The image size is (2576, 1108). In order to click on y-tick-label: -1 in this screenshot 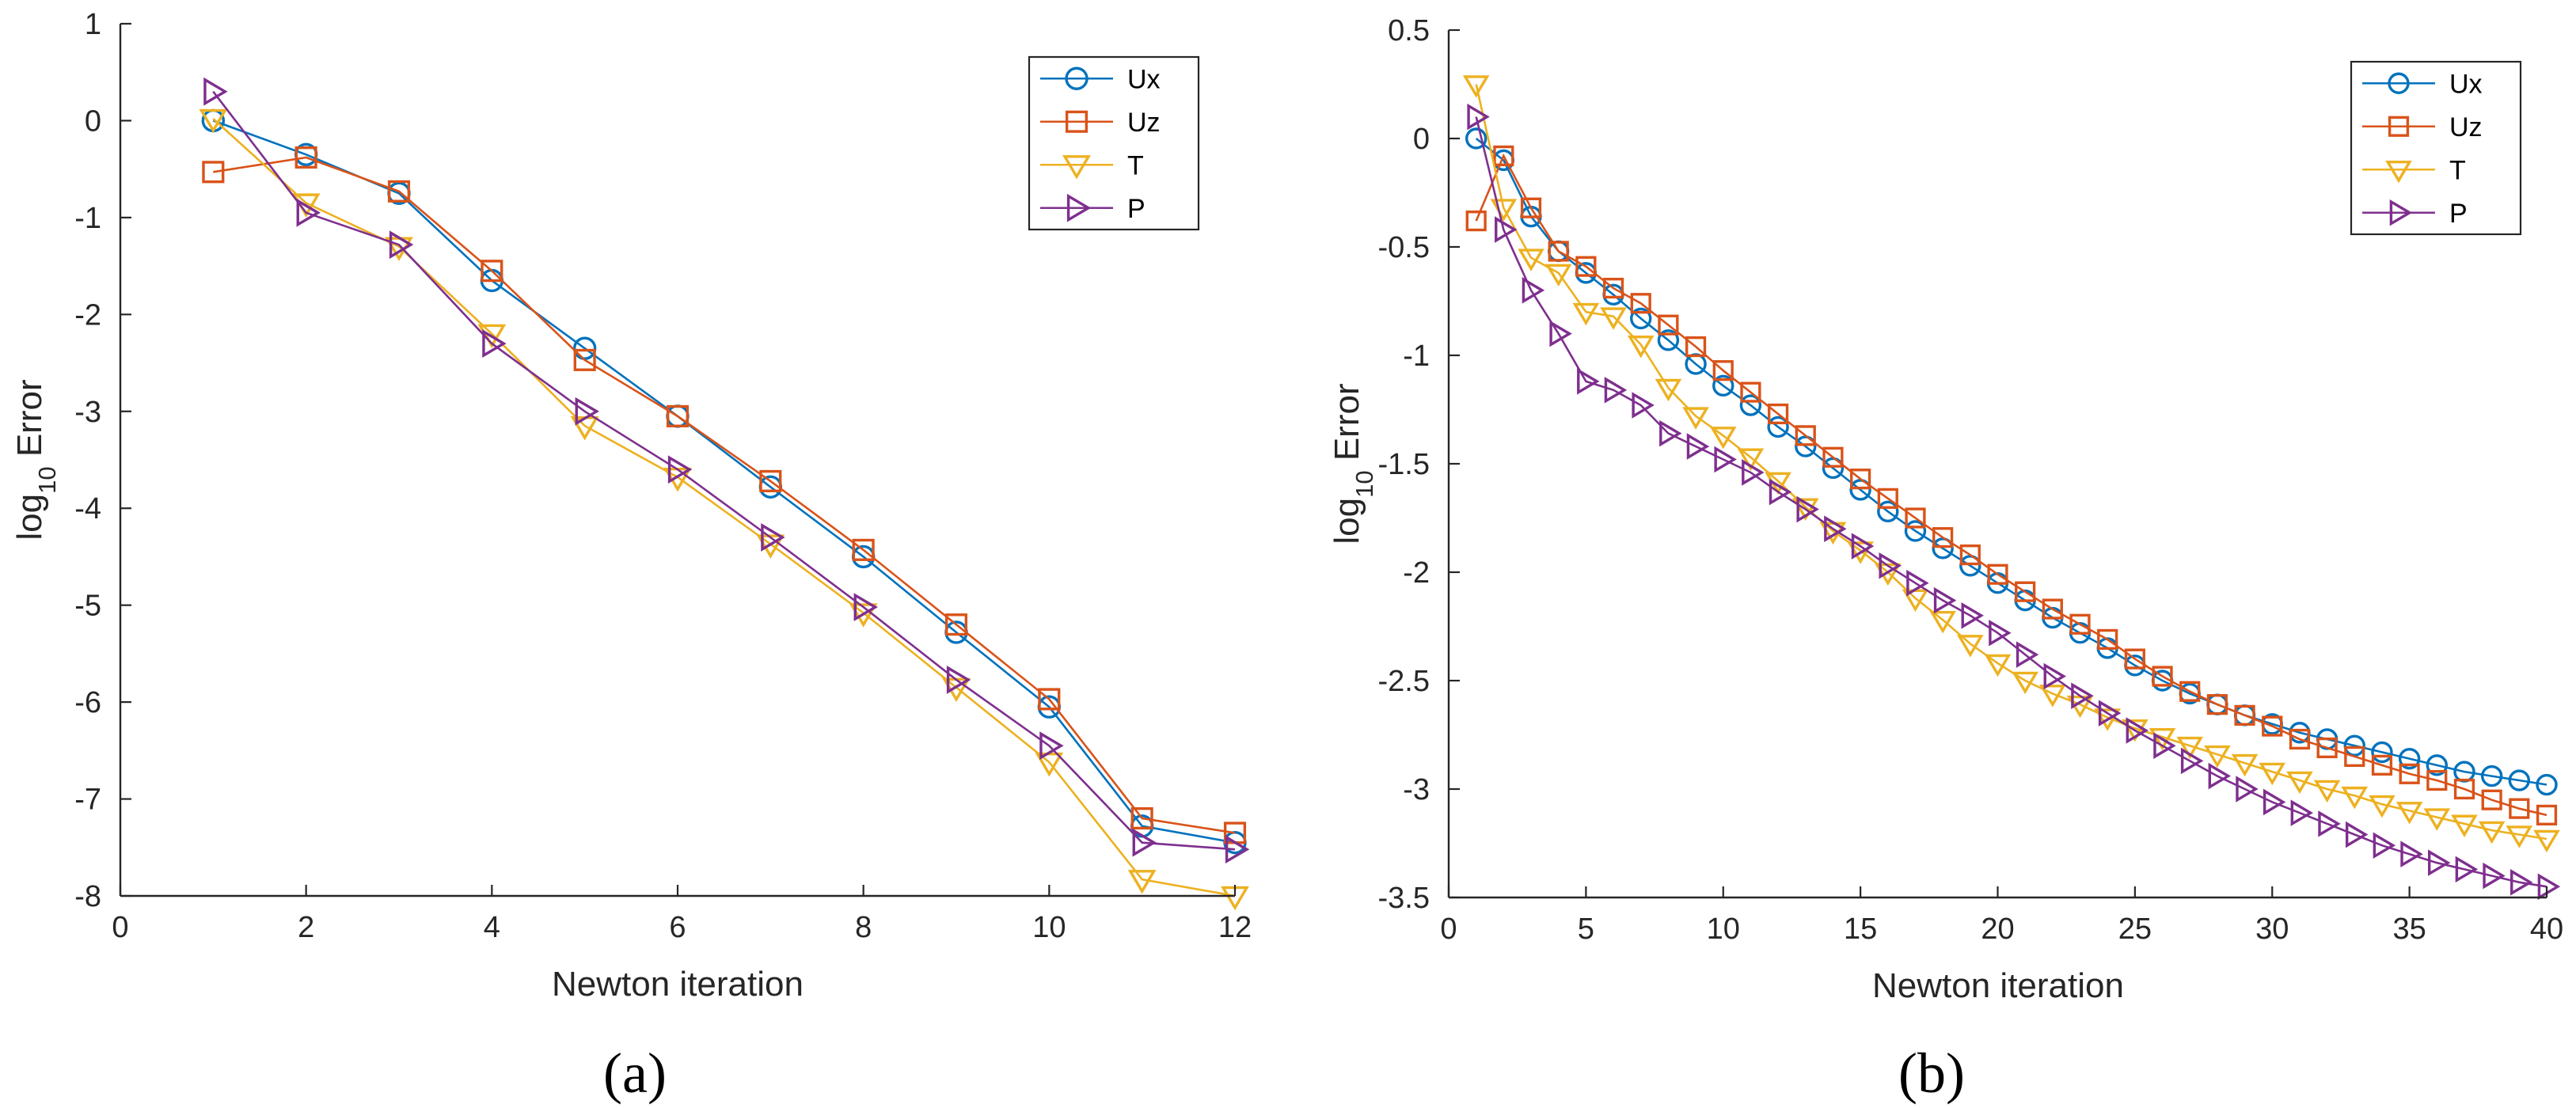, I will do `click(1416, 356)`.